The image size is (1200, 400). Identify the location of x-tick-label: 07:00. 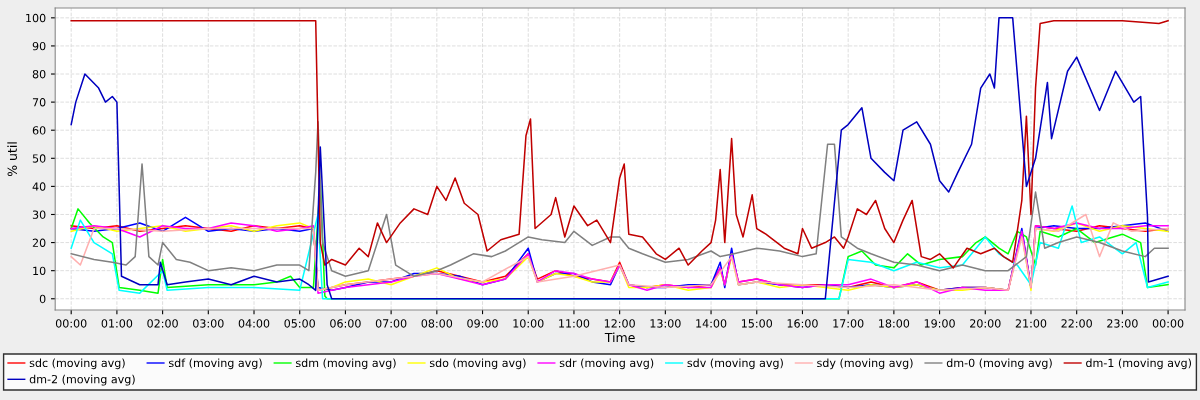
(391, 323).